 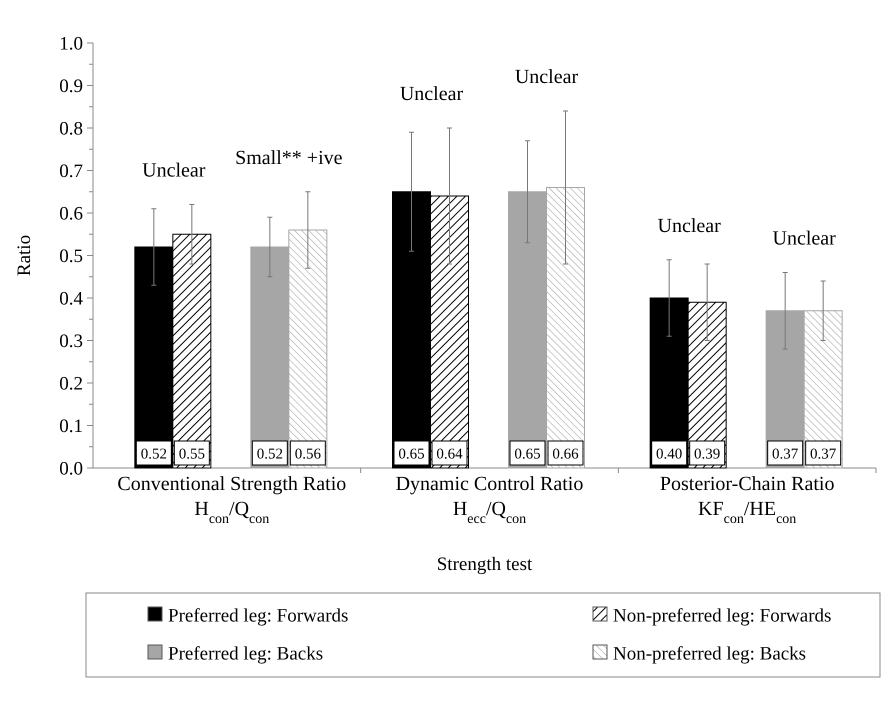 I want to click on data-label: 0.66, so click(x=566, y=454).